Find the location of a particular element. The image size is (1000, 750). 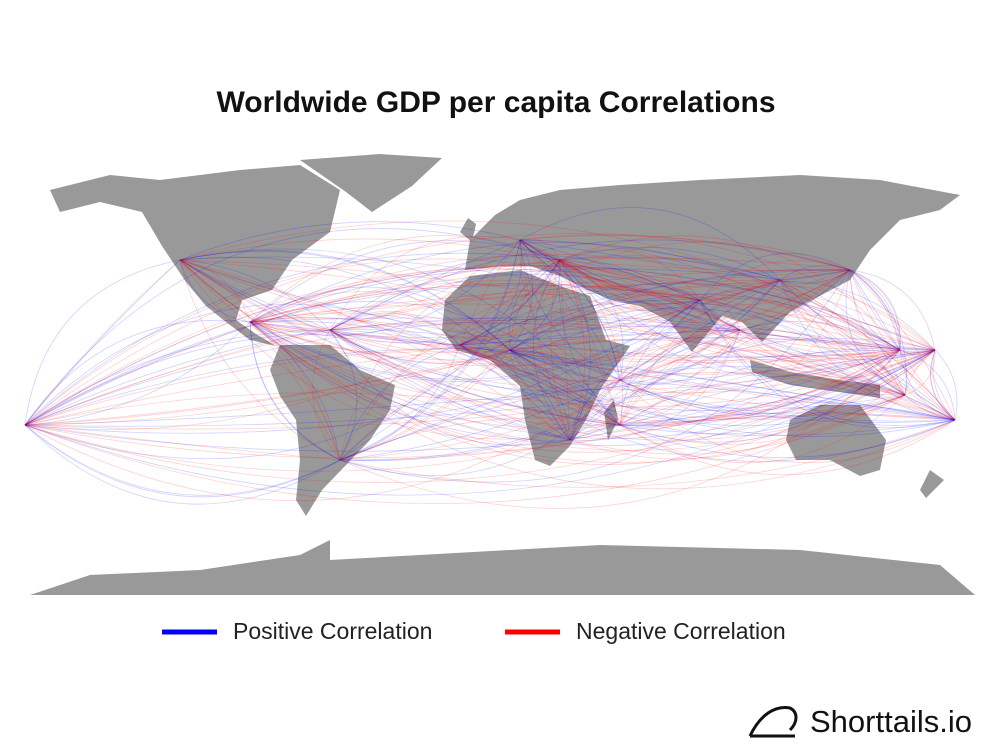

madagascar is located at coordinates (611, 420).